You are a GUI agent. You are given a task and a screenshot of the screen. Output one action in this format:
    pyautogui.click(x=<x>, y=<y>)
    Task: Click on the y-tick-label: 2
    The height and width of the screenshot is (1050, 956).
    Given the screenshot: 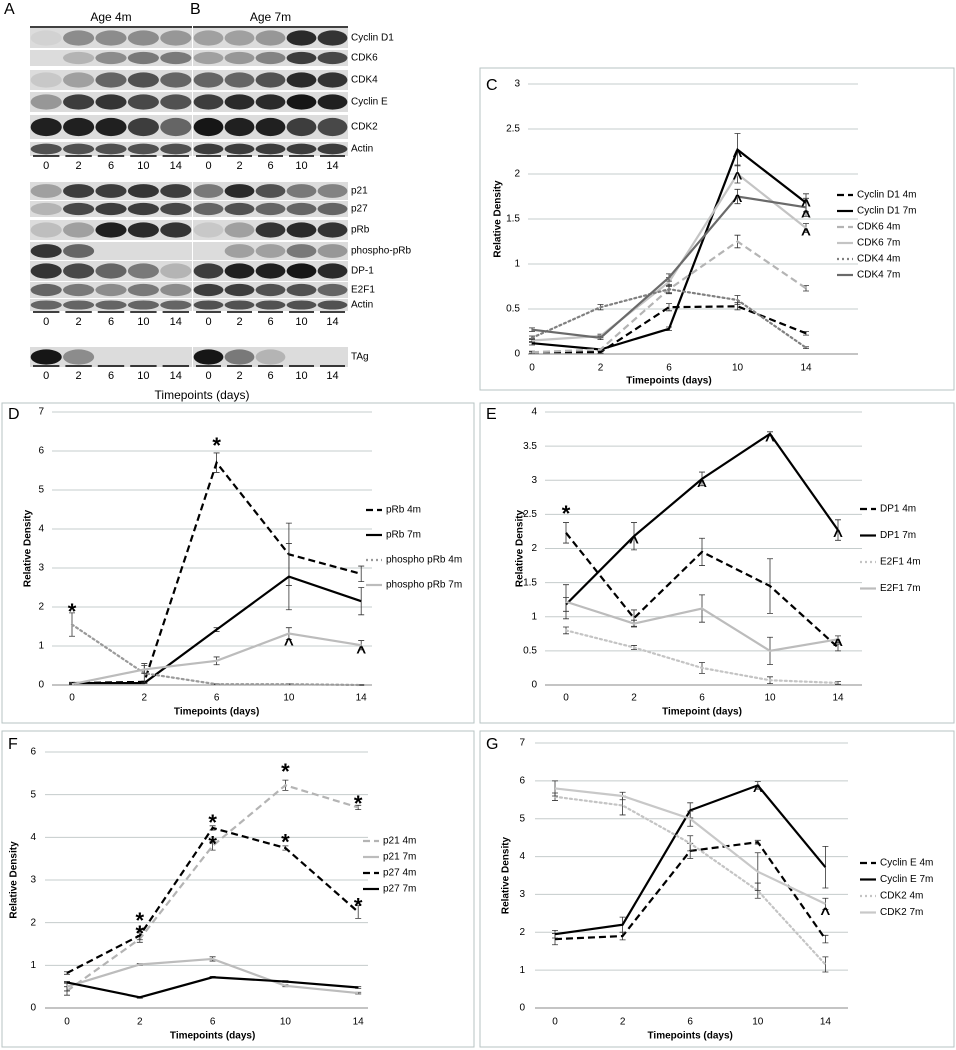 What is the action you would take?
    pyautogui.click(x=33, y=922)
    